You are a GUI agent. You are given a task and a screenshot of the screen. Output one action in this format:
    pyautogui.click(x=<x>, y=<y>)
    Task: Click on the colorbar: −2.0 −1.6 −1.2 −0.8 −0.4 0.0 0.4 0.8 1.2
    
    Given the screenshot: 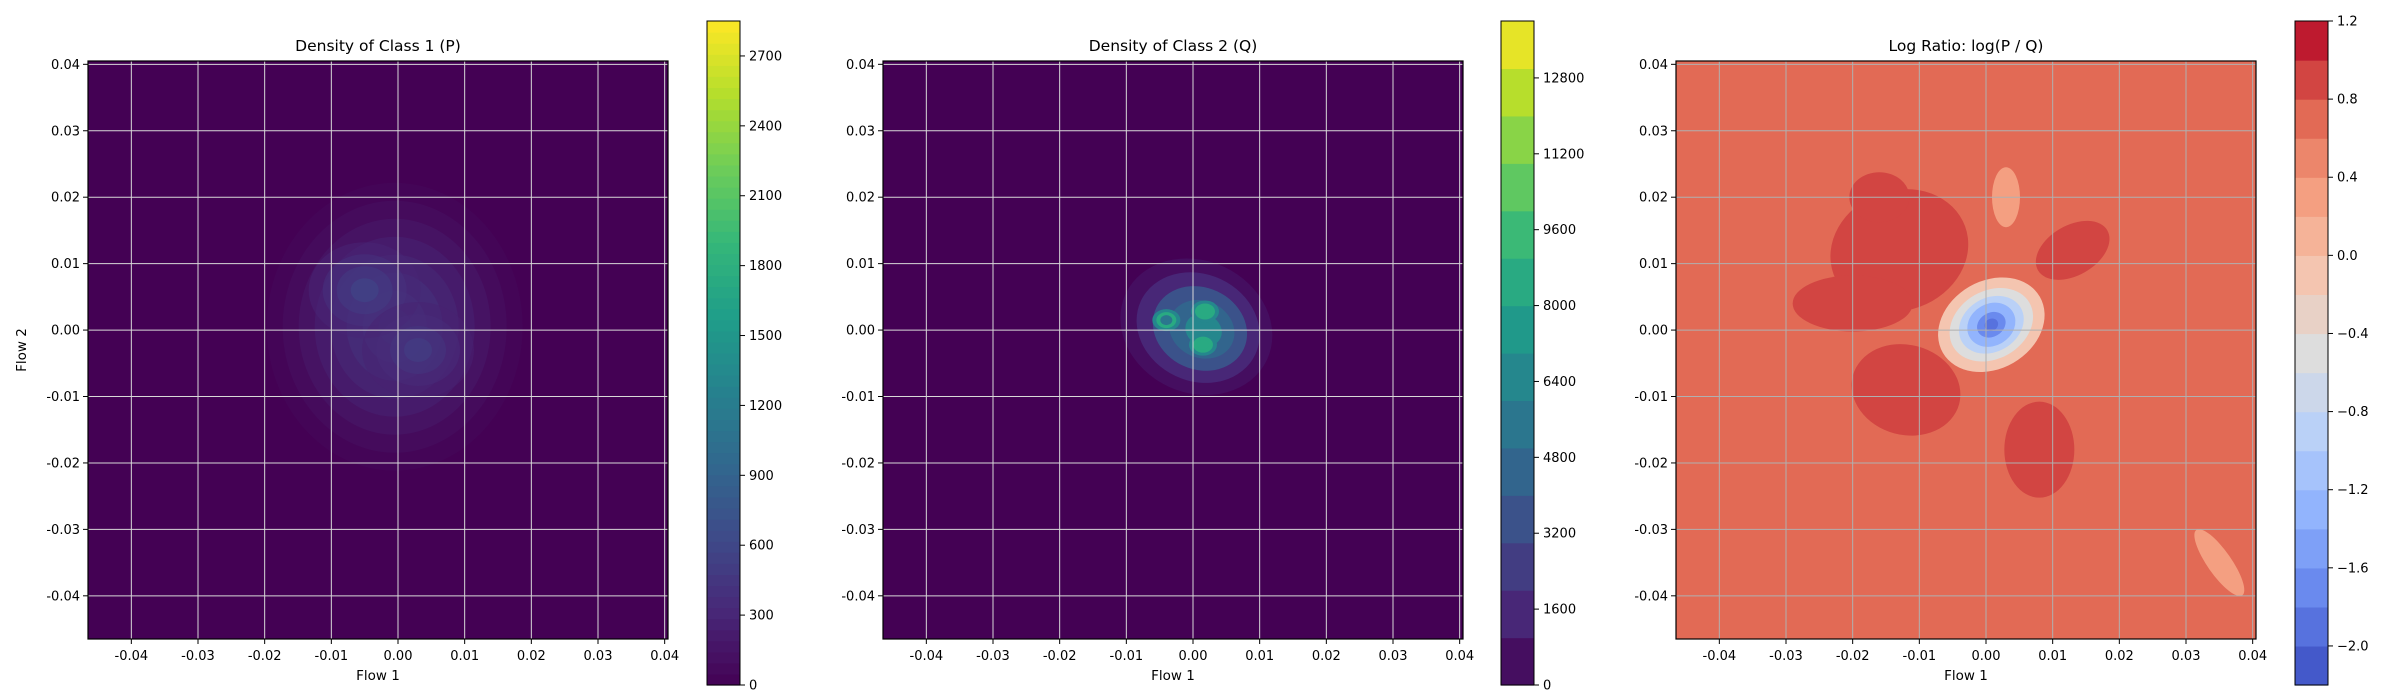 What is the action you would take?
    pyautogui.click(x=2331, y=350)
    